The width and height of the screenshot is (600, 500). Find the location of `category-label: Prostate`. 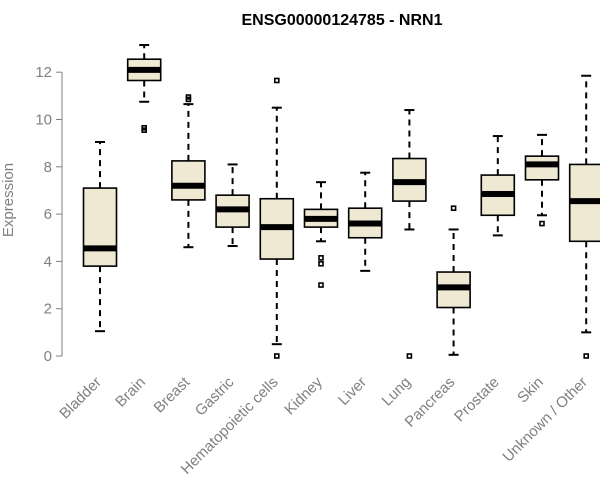

category-label: Prostate is located at coordinates (477, 400).